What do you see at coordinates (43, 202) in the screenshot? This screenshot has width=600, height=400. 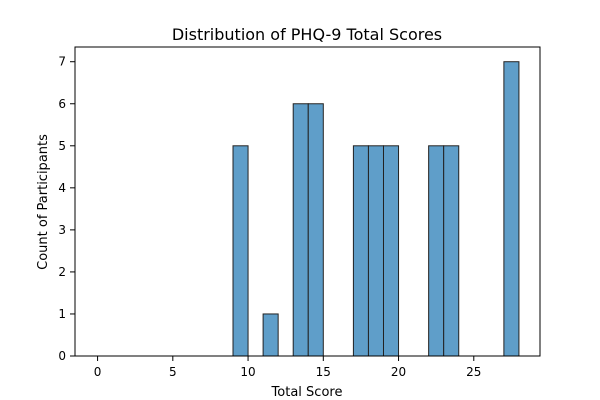 I see `y-axis-label: Count of Participants` at bounding box center [43, 202].